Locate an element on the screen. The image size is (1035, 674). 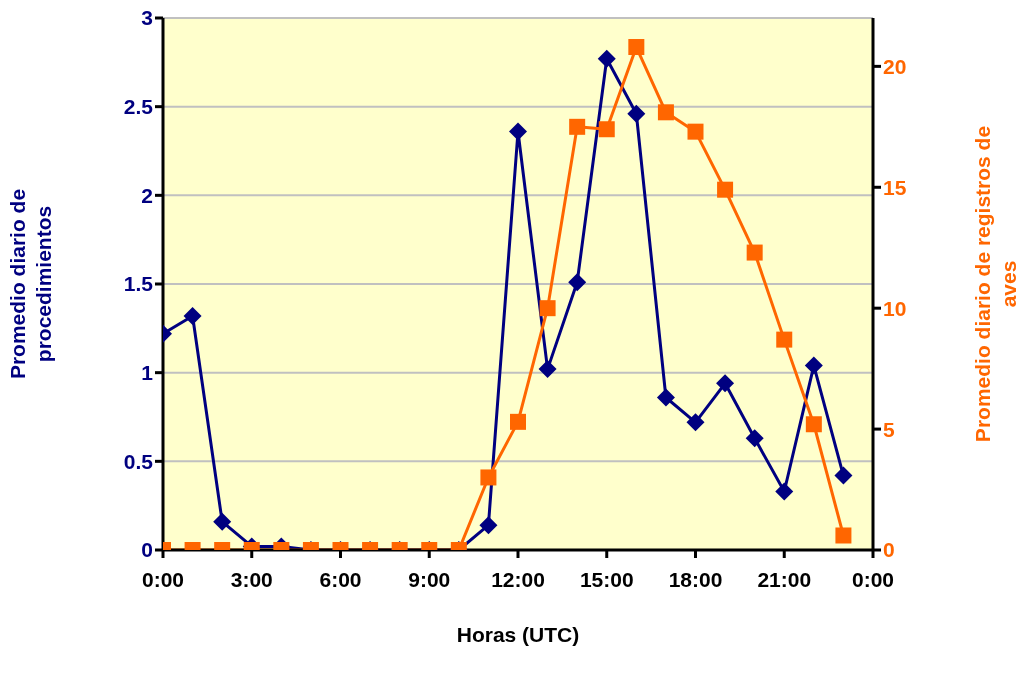
y-axis-title: Promedio diario de procedimientos is located at coordinates (30, 284).